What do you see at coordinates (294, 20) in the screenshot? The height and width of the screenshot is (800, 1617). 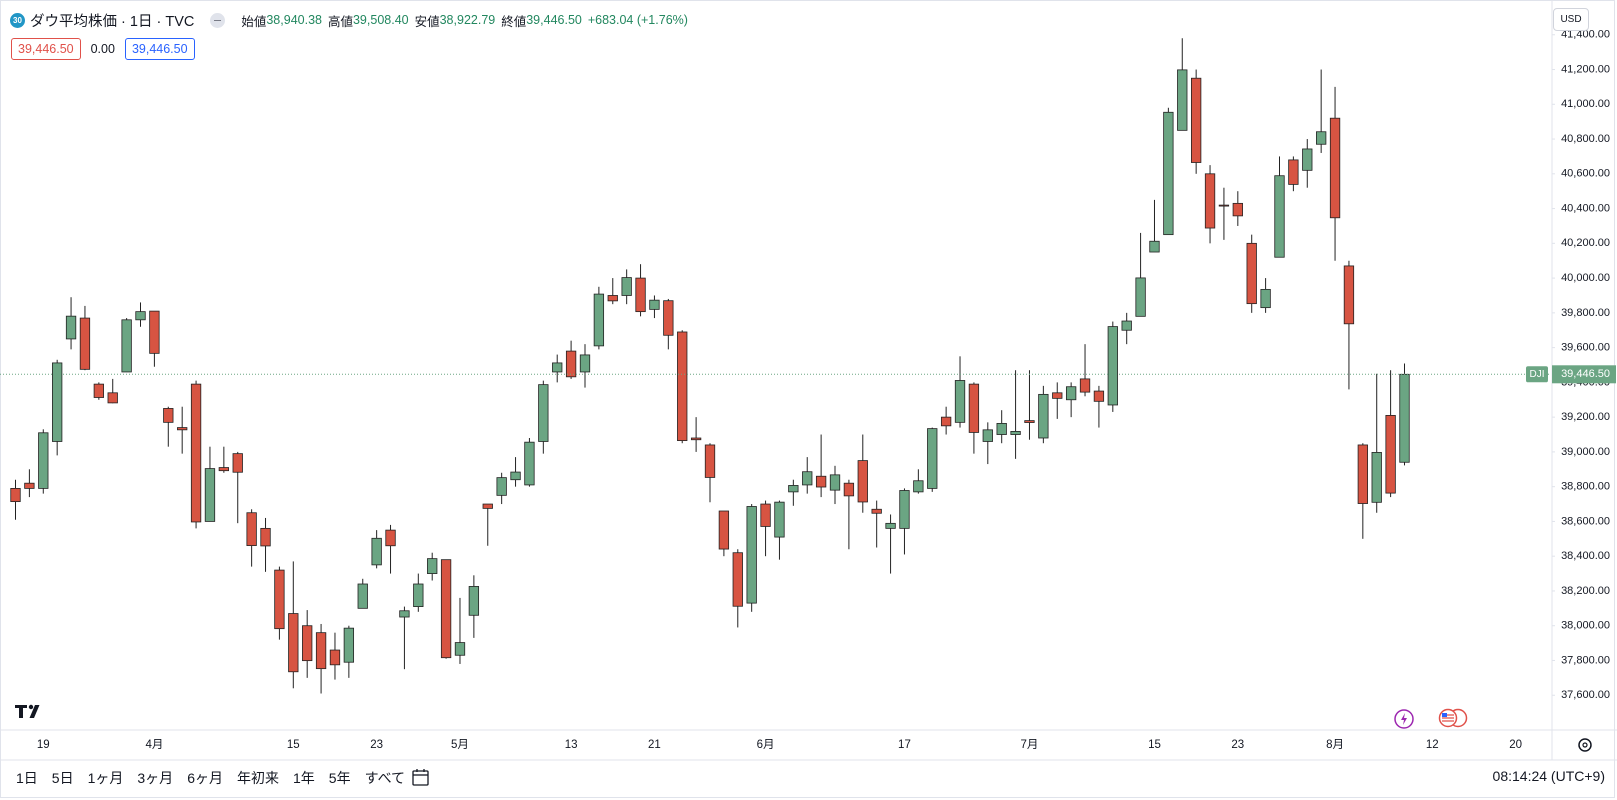 I see `ohlc-value: 38,940.38` at bounding box center [294, 20].